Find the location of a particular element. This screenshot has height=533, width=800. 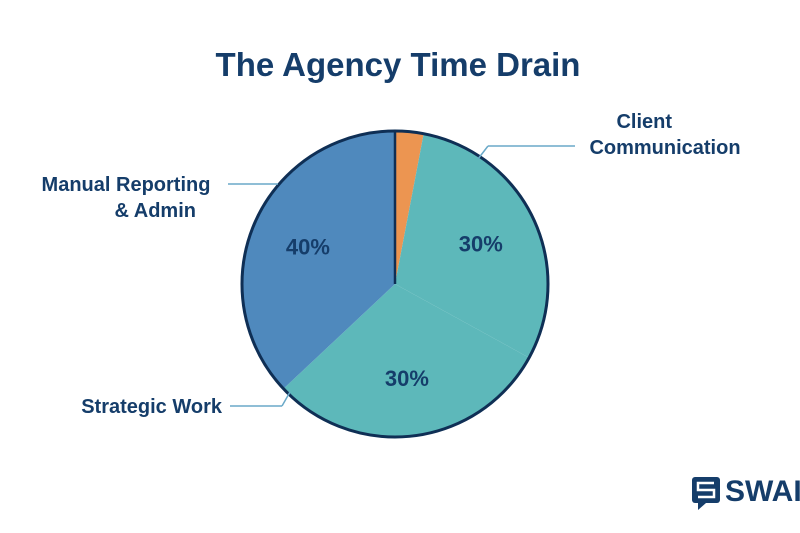

client-communication-callout: Client Communication is located at coordinates (609, 135).